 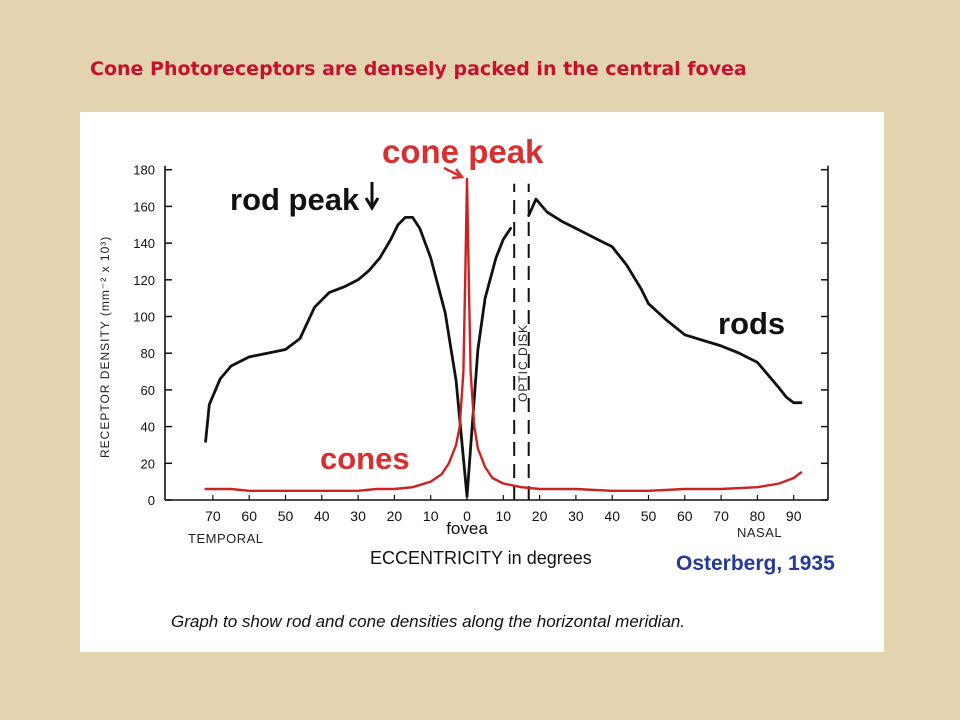 What do you see at coordinates (144, 317) in the screenshot?
I see `y-tick-label: 100` at bounding box center [144, 317].